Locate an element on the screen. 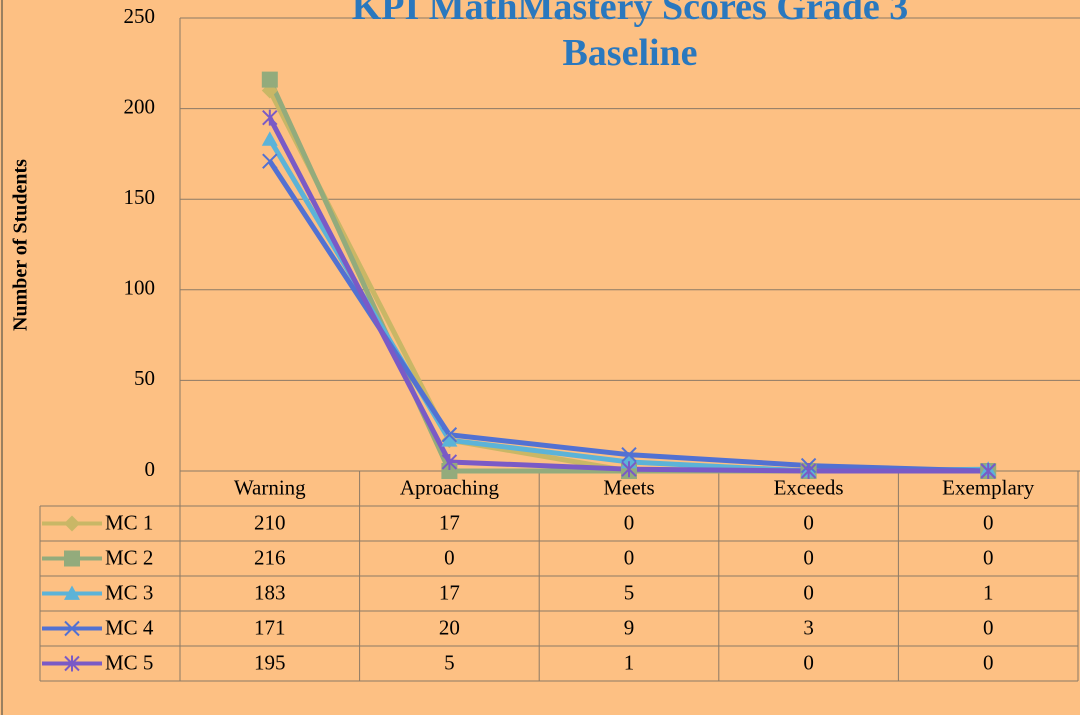 This screenshot has height=715, width=1080. table-value: 195 is located at coordinates (270, 662).